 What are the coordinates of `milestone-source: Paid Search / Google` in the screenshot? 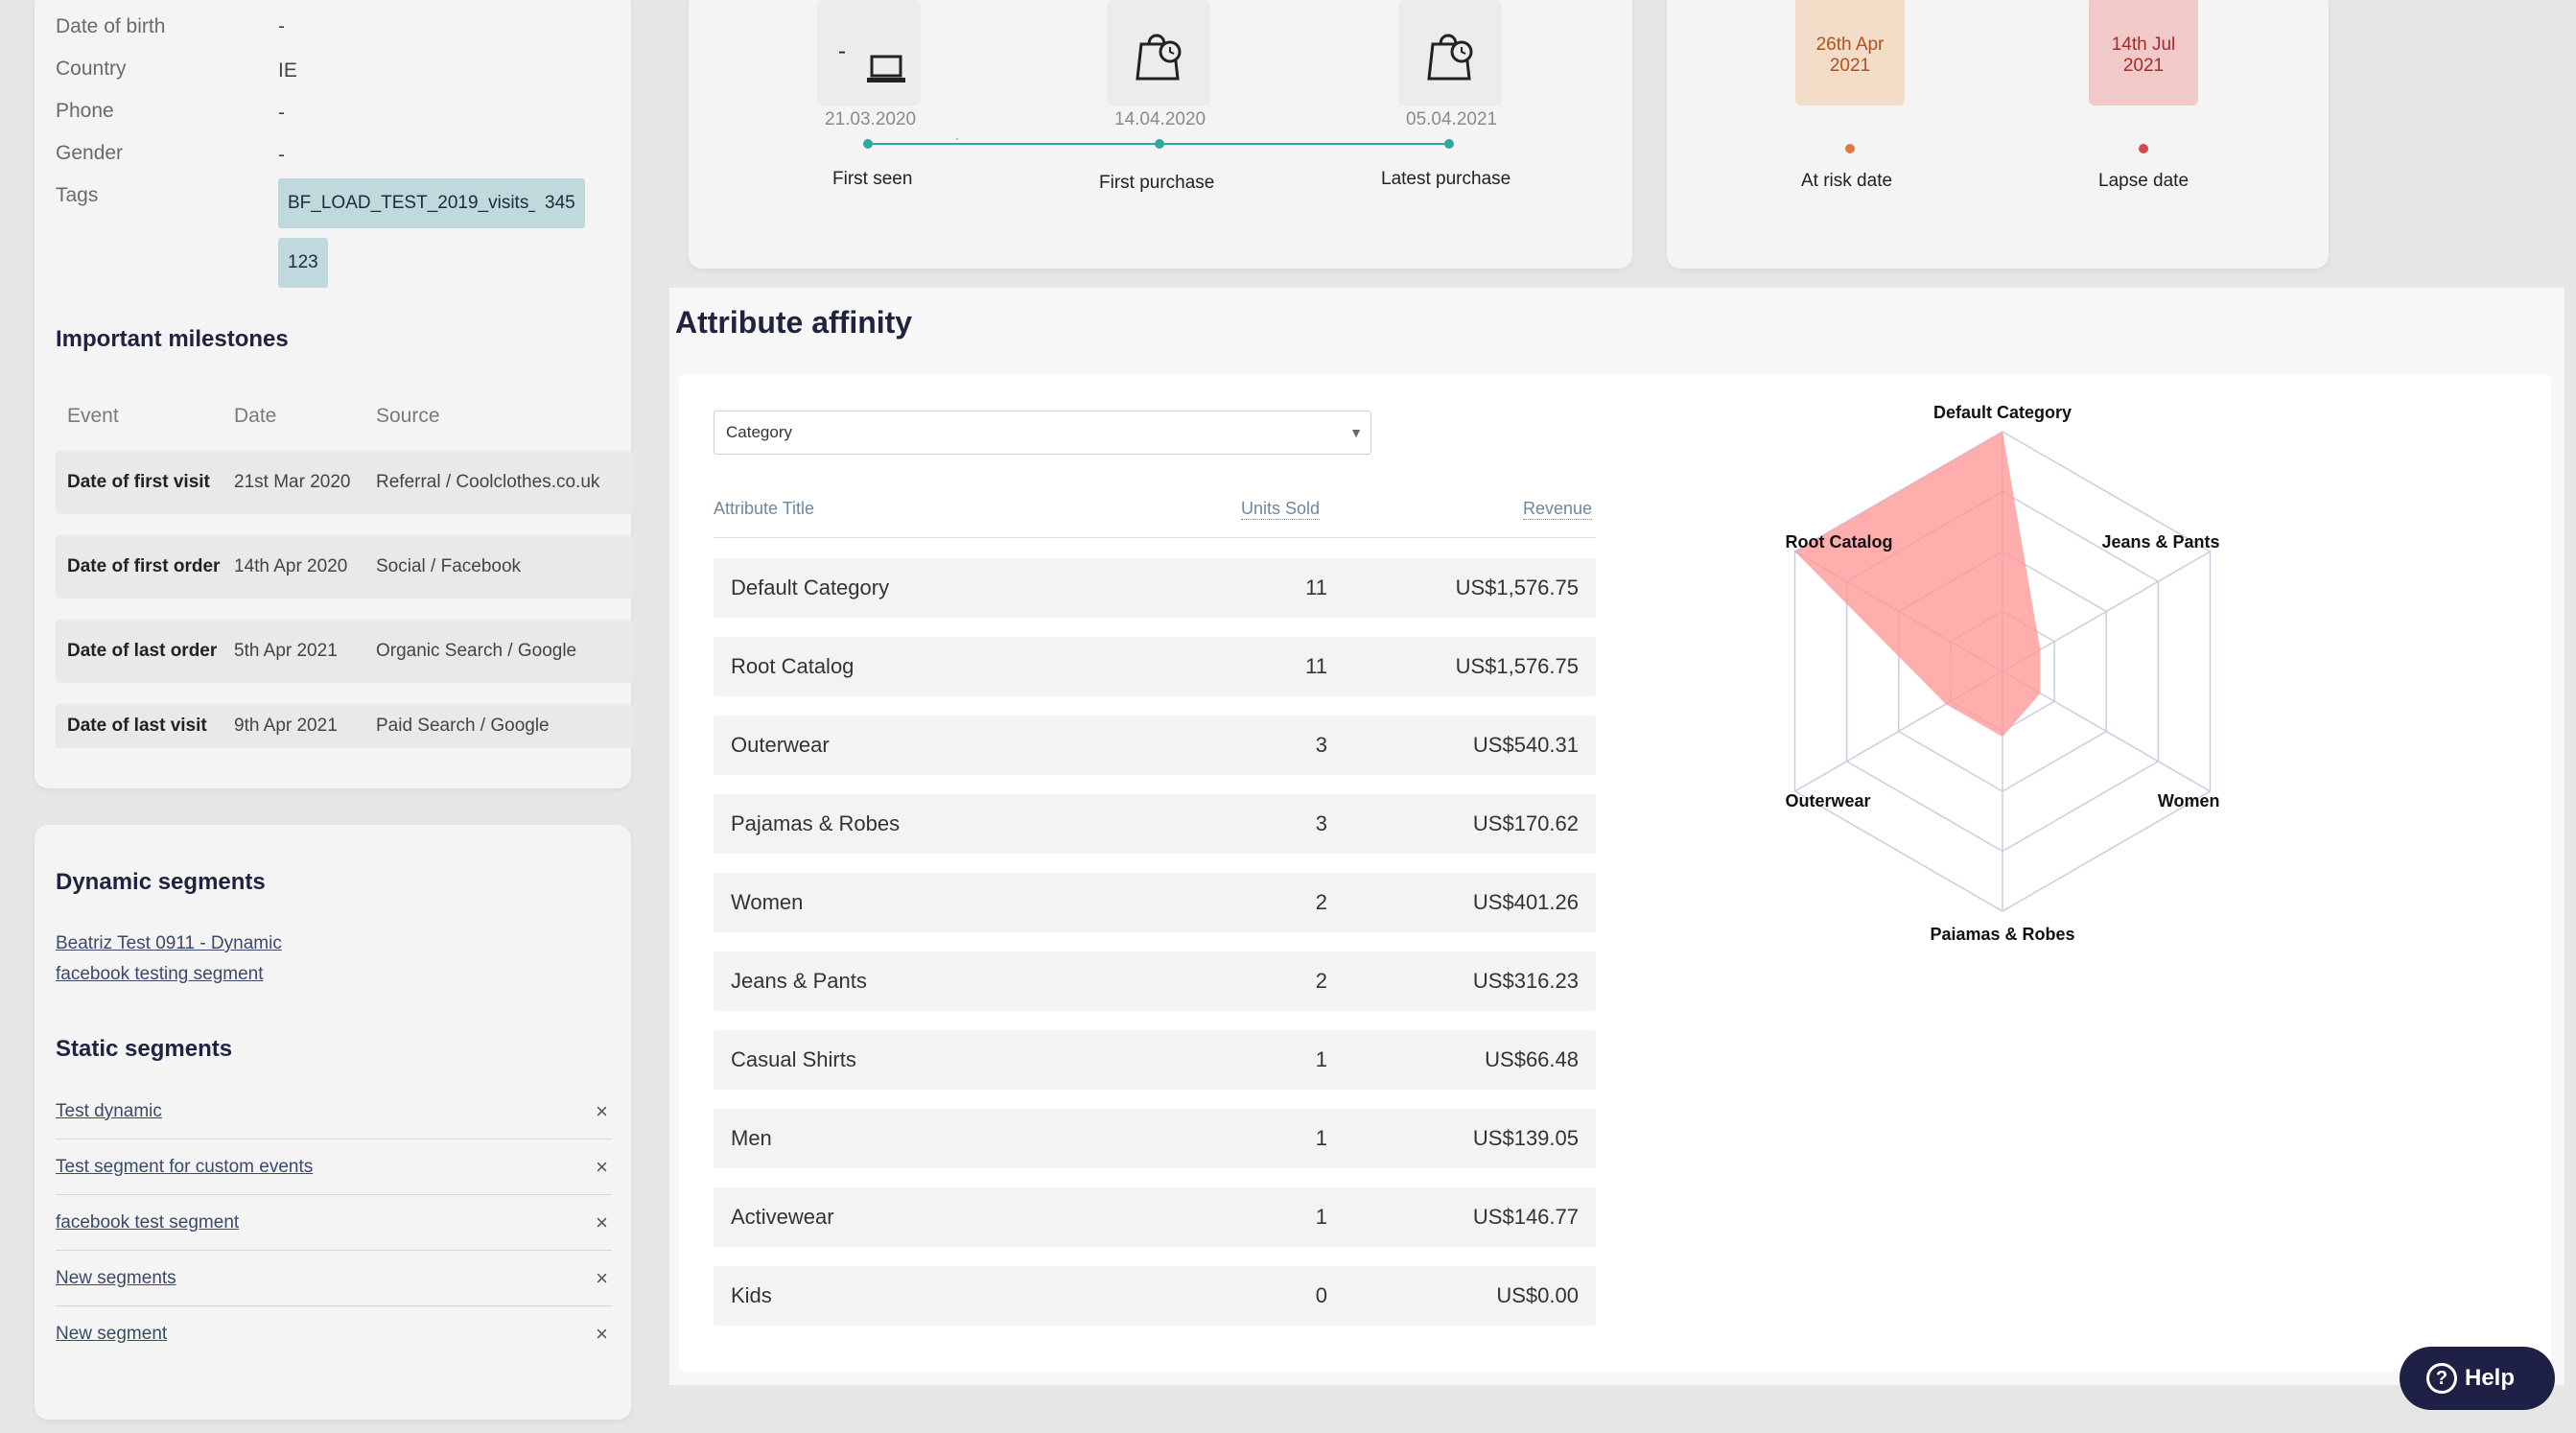 It's located at (463, 726).